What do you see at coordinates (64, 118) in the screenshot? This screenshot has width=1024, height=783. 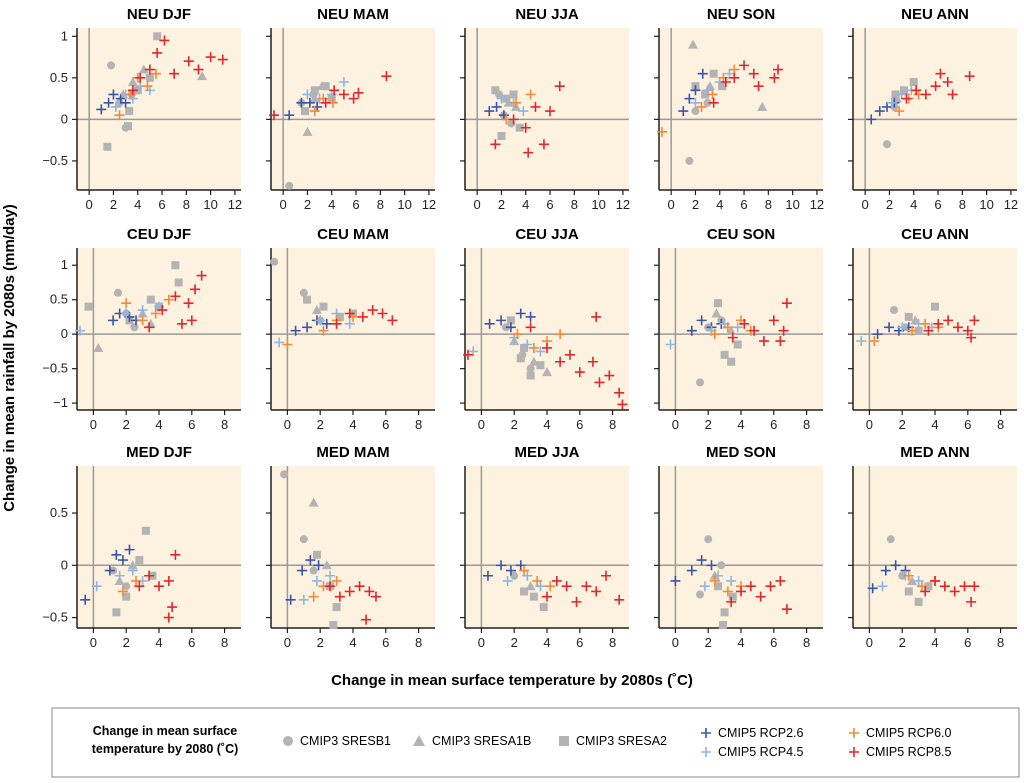 I see `y-tick-label: 0` at bounding box center [64, 118].